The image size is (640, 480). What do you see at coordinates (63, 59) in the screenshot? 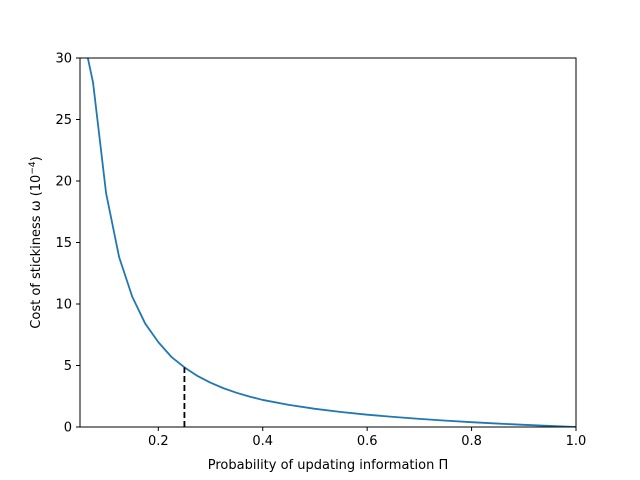
I see `y-tick-label: 30` at bounding box center [63, 59].